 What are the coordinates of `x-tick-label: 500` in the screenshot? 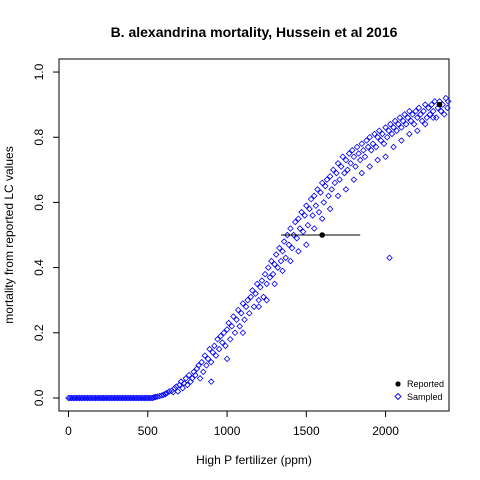 It's located at (148, 431).